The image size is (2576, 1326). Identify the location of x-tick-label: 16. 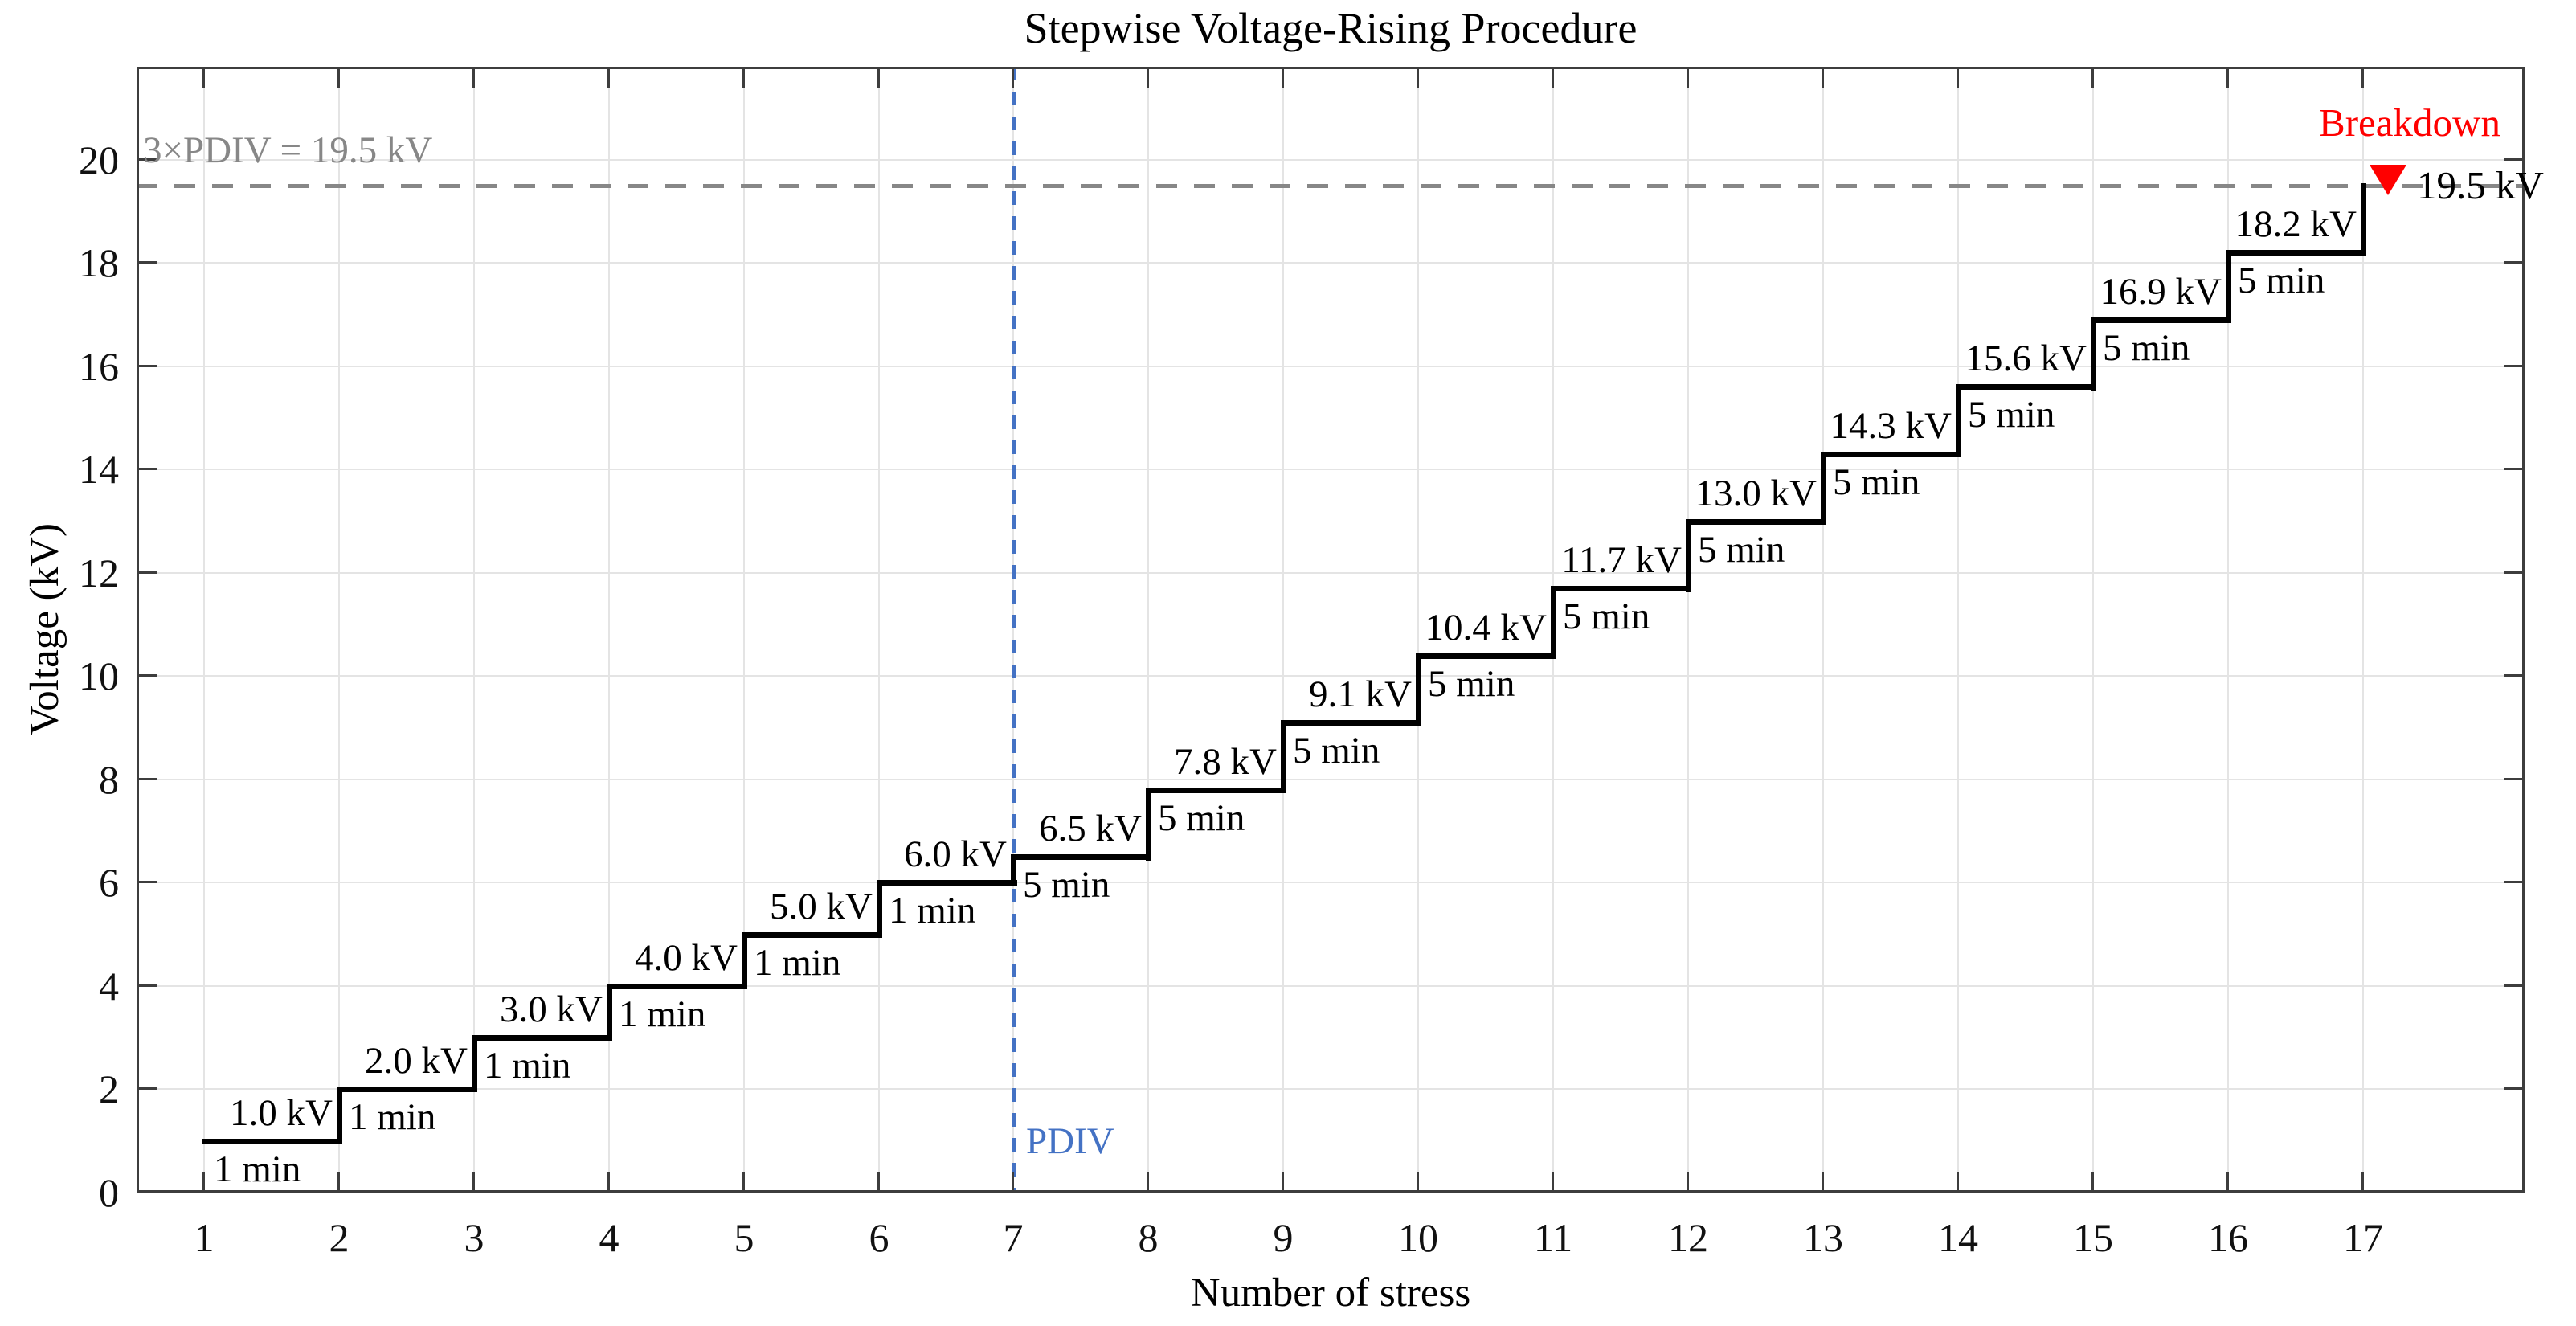
(2228, 1237).